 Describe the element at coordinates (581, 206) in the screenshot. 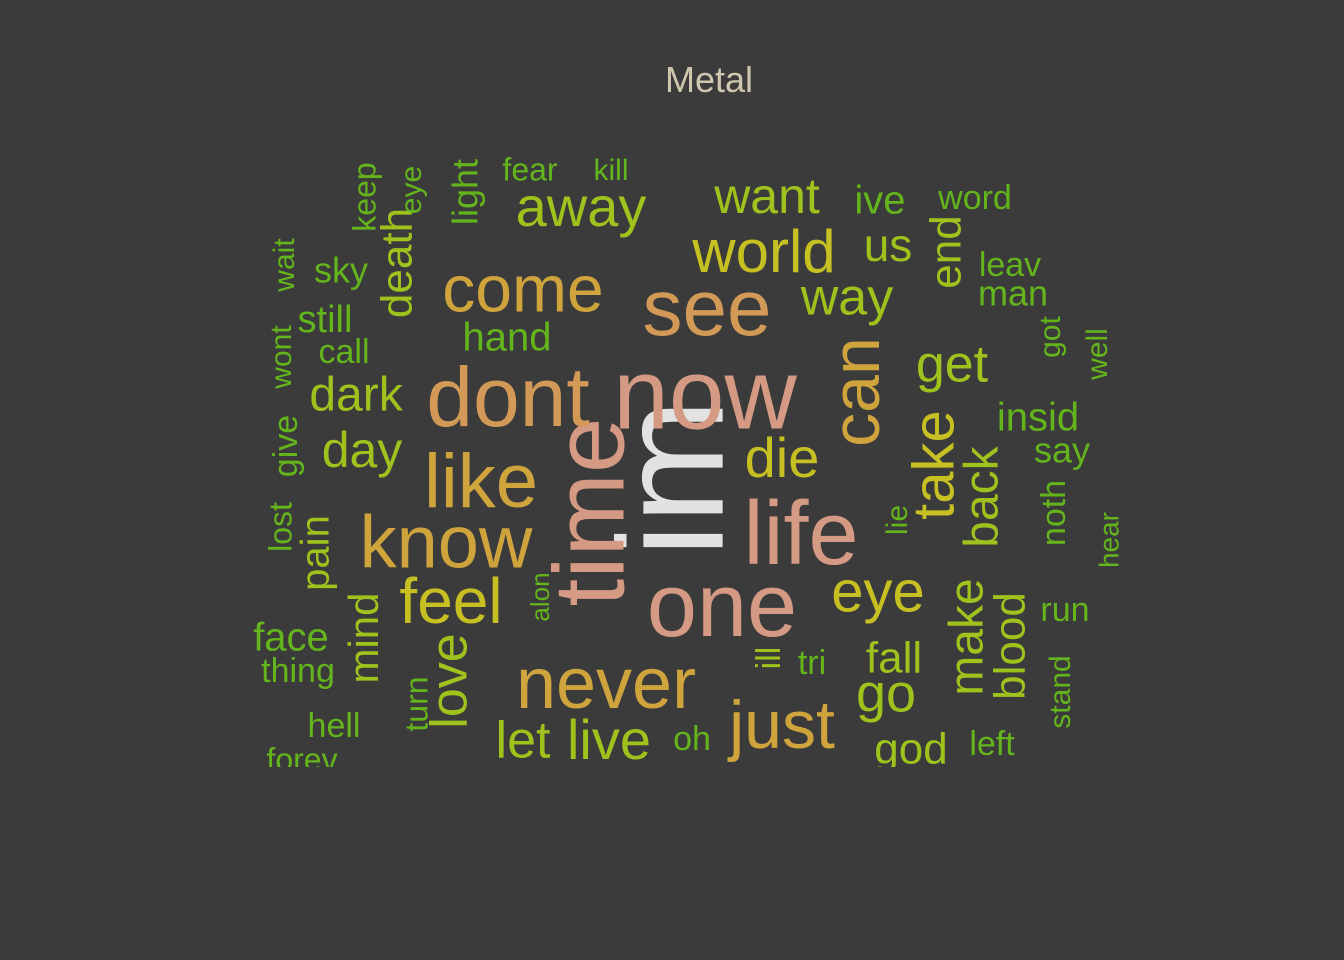

I see `word-away: away` at that location.